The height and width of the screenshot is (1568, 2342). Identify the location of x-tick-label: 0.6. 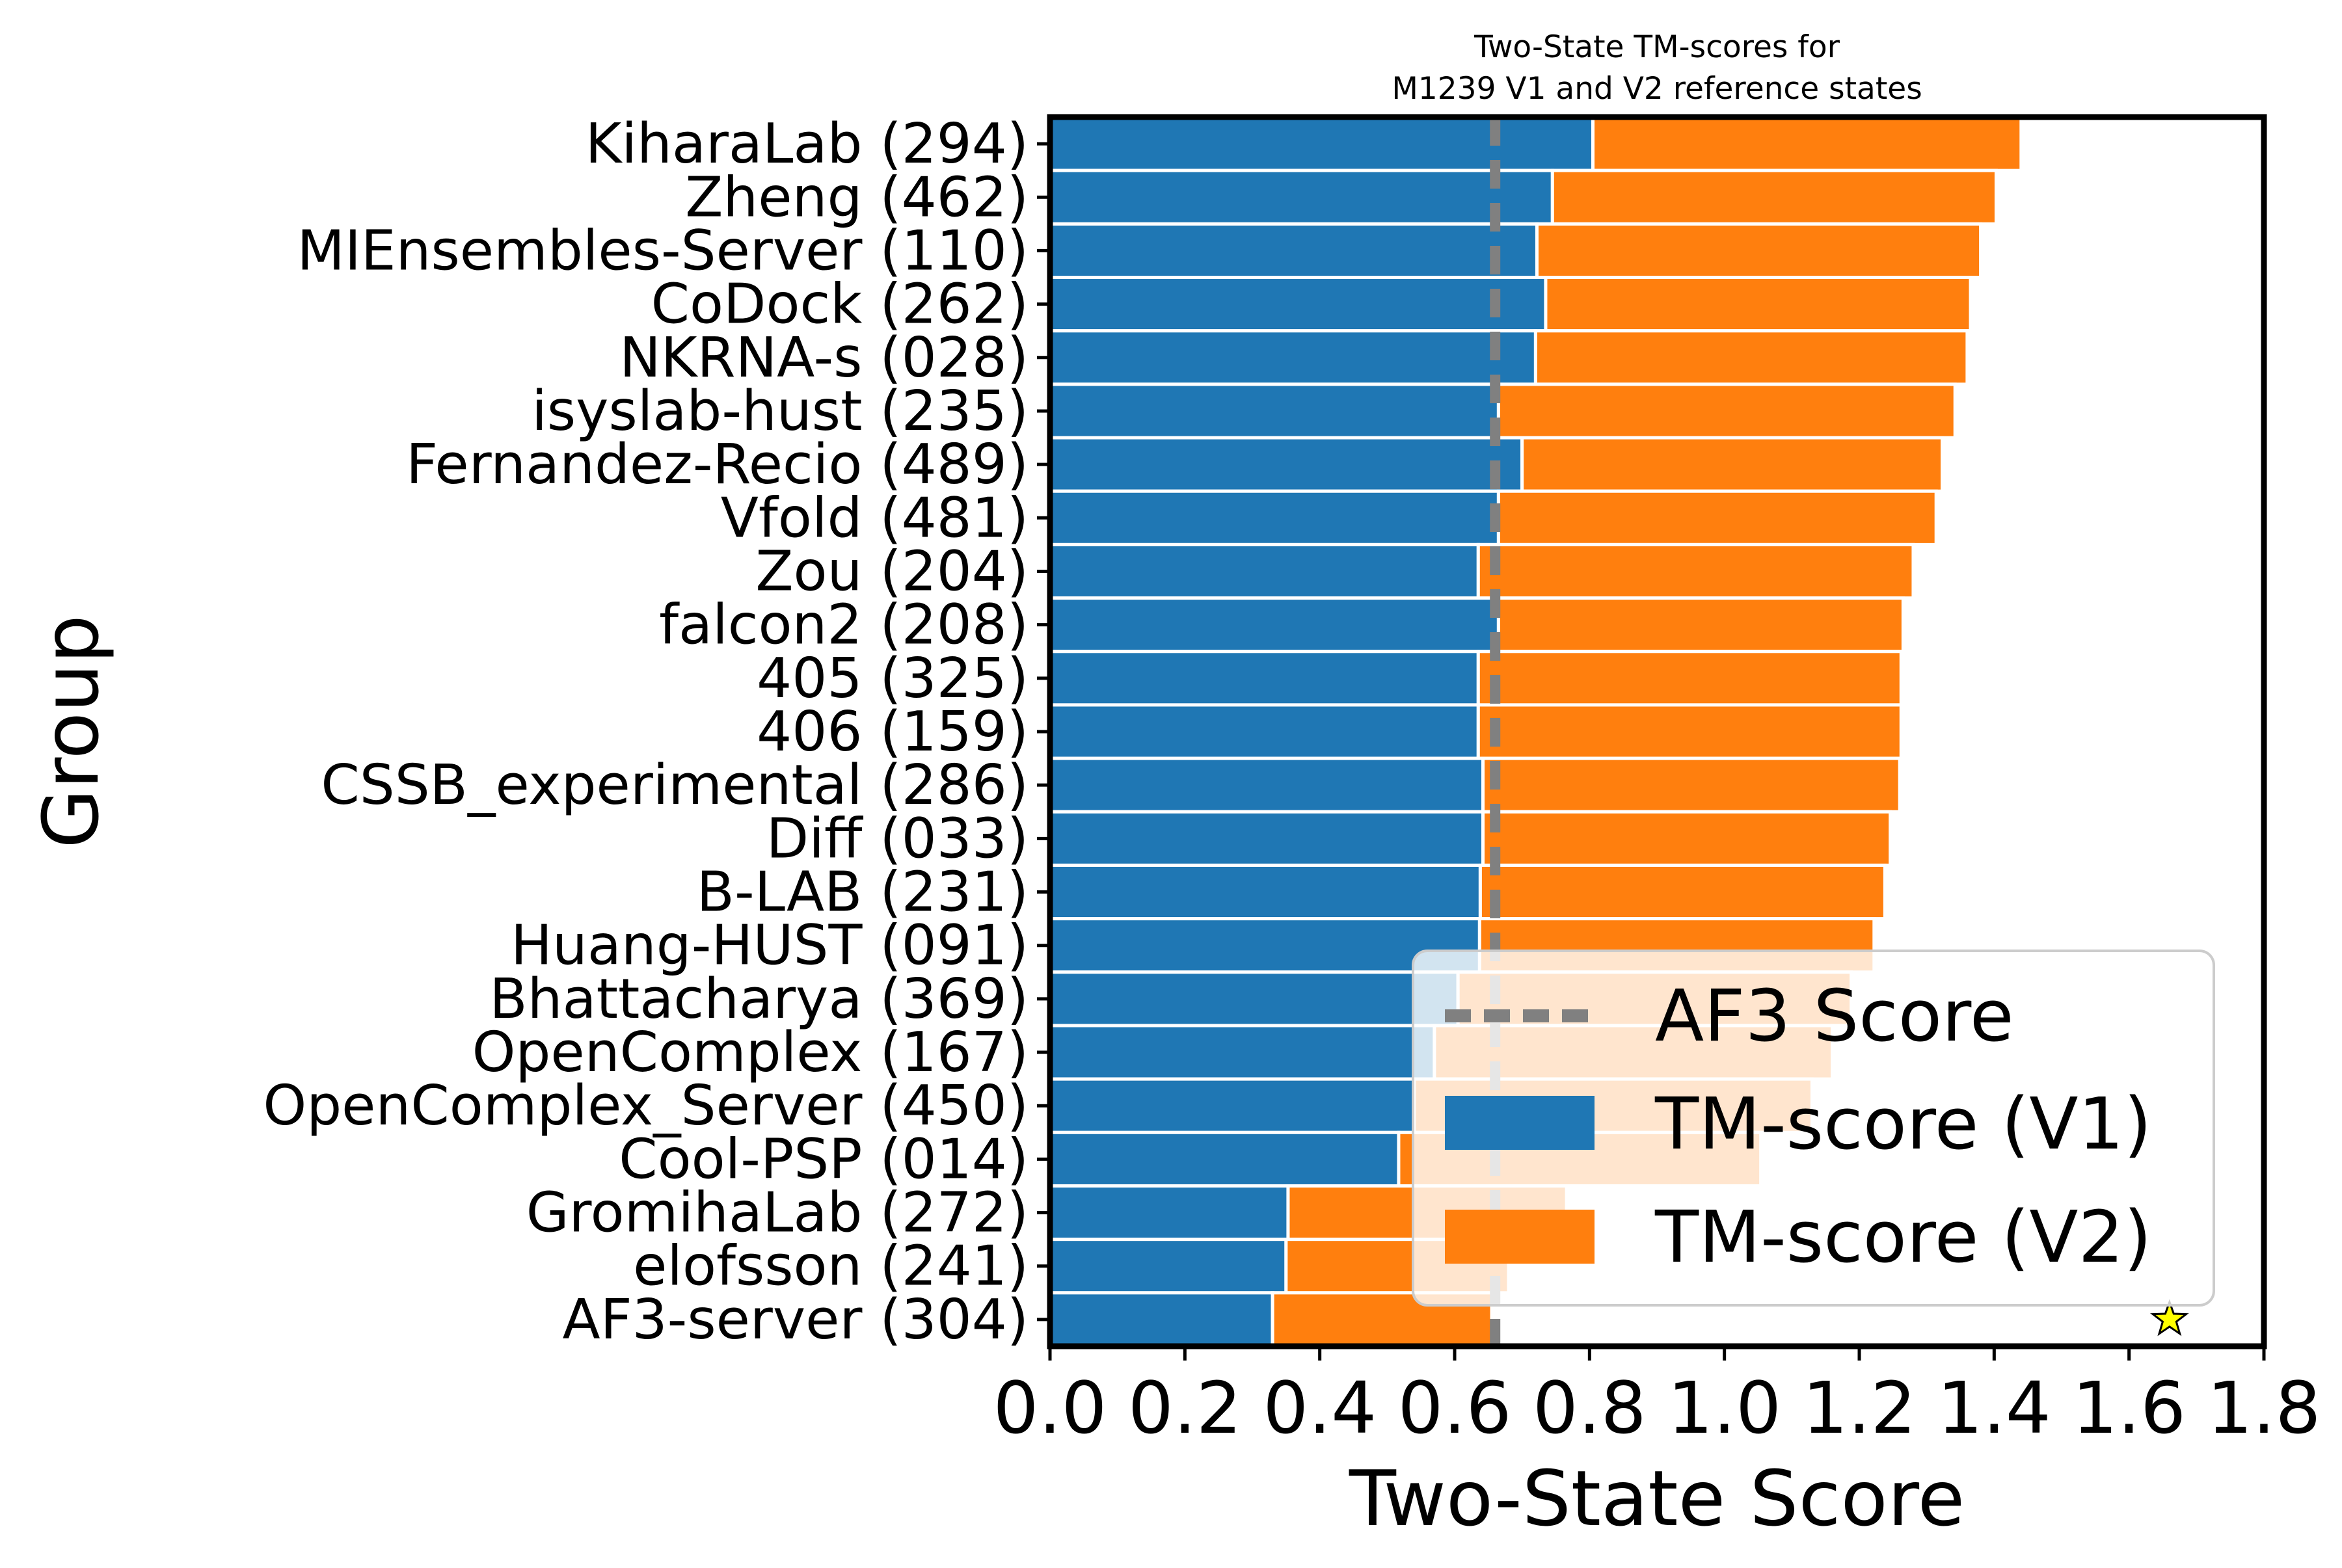
(1455, 1408).